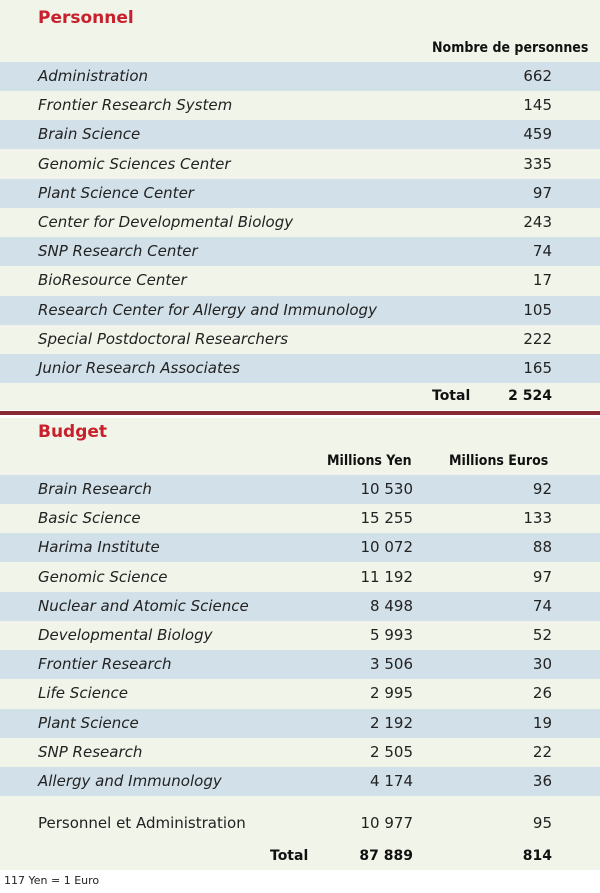 The height and width of the screenshot is (893, 600). I want to click on budget-row-label: Genomic Science, so click(103, 576).